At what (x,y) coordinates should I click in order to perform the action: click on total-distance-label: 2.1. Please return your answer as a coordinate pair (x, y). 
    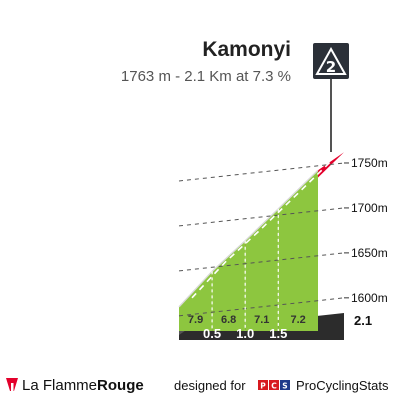
    Looking at the image, I should click on (363, 320).